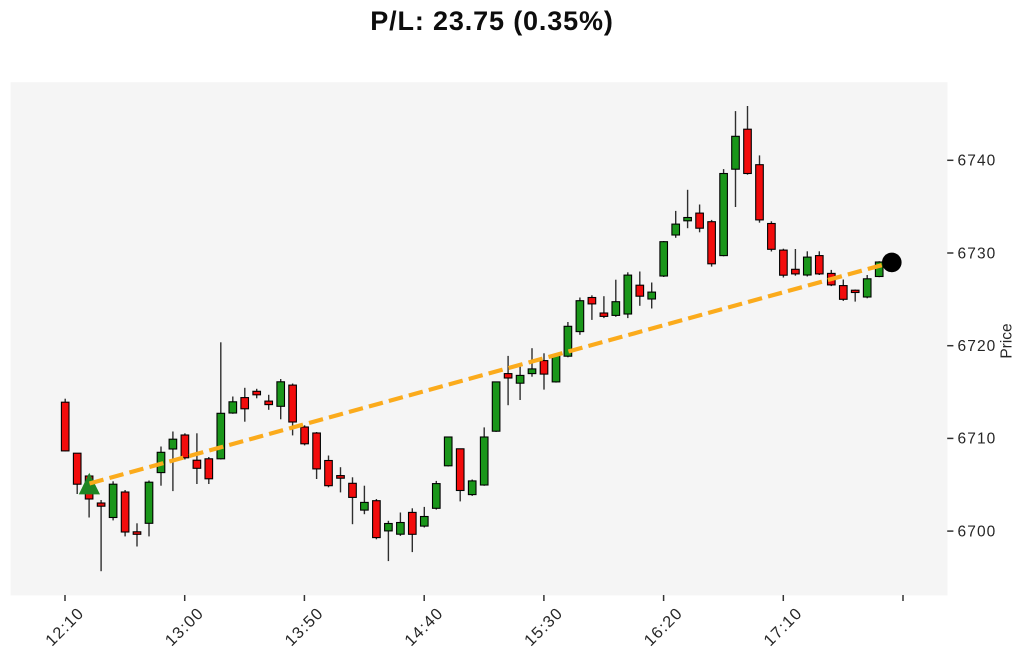 This screenshot has height=656, width=1024. What do you see at coordinates (977, 161) in the screenshot?
I see `svg-text: 6740` at bounding box center [977, 161].